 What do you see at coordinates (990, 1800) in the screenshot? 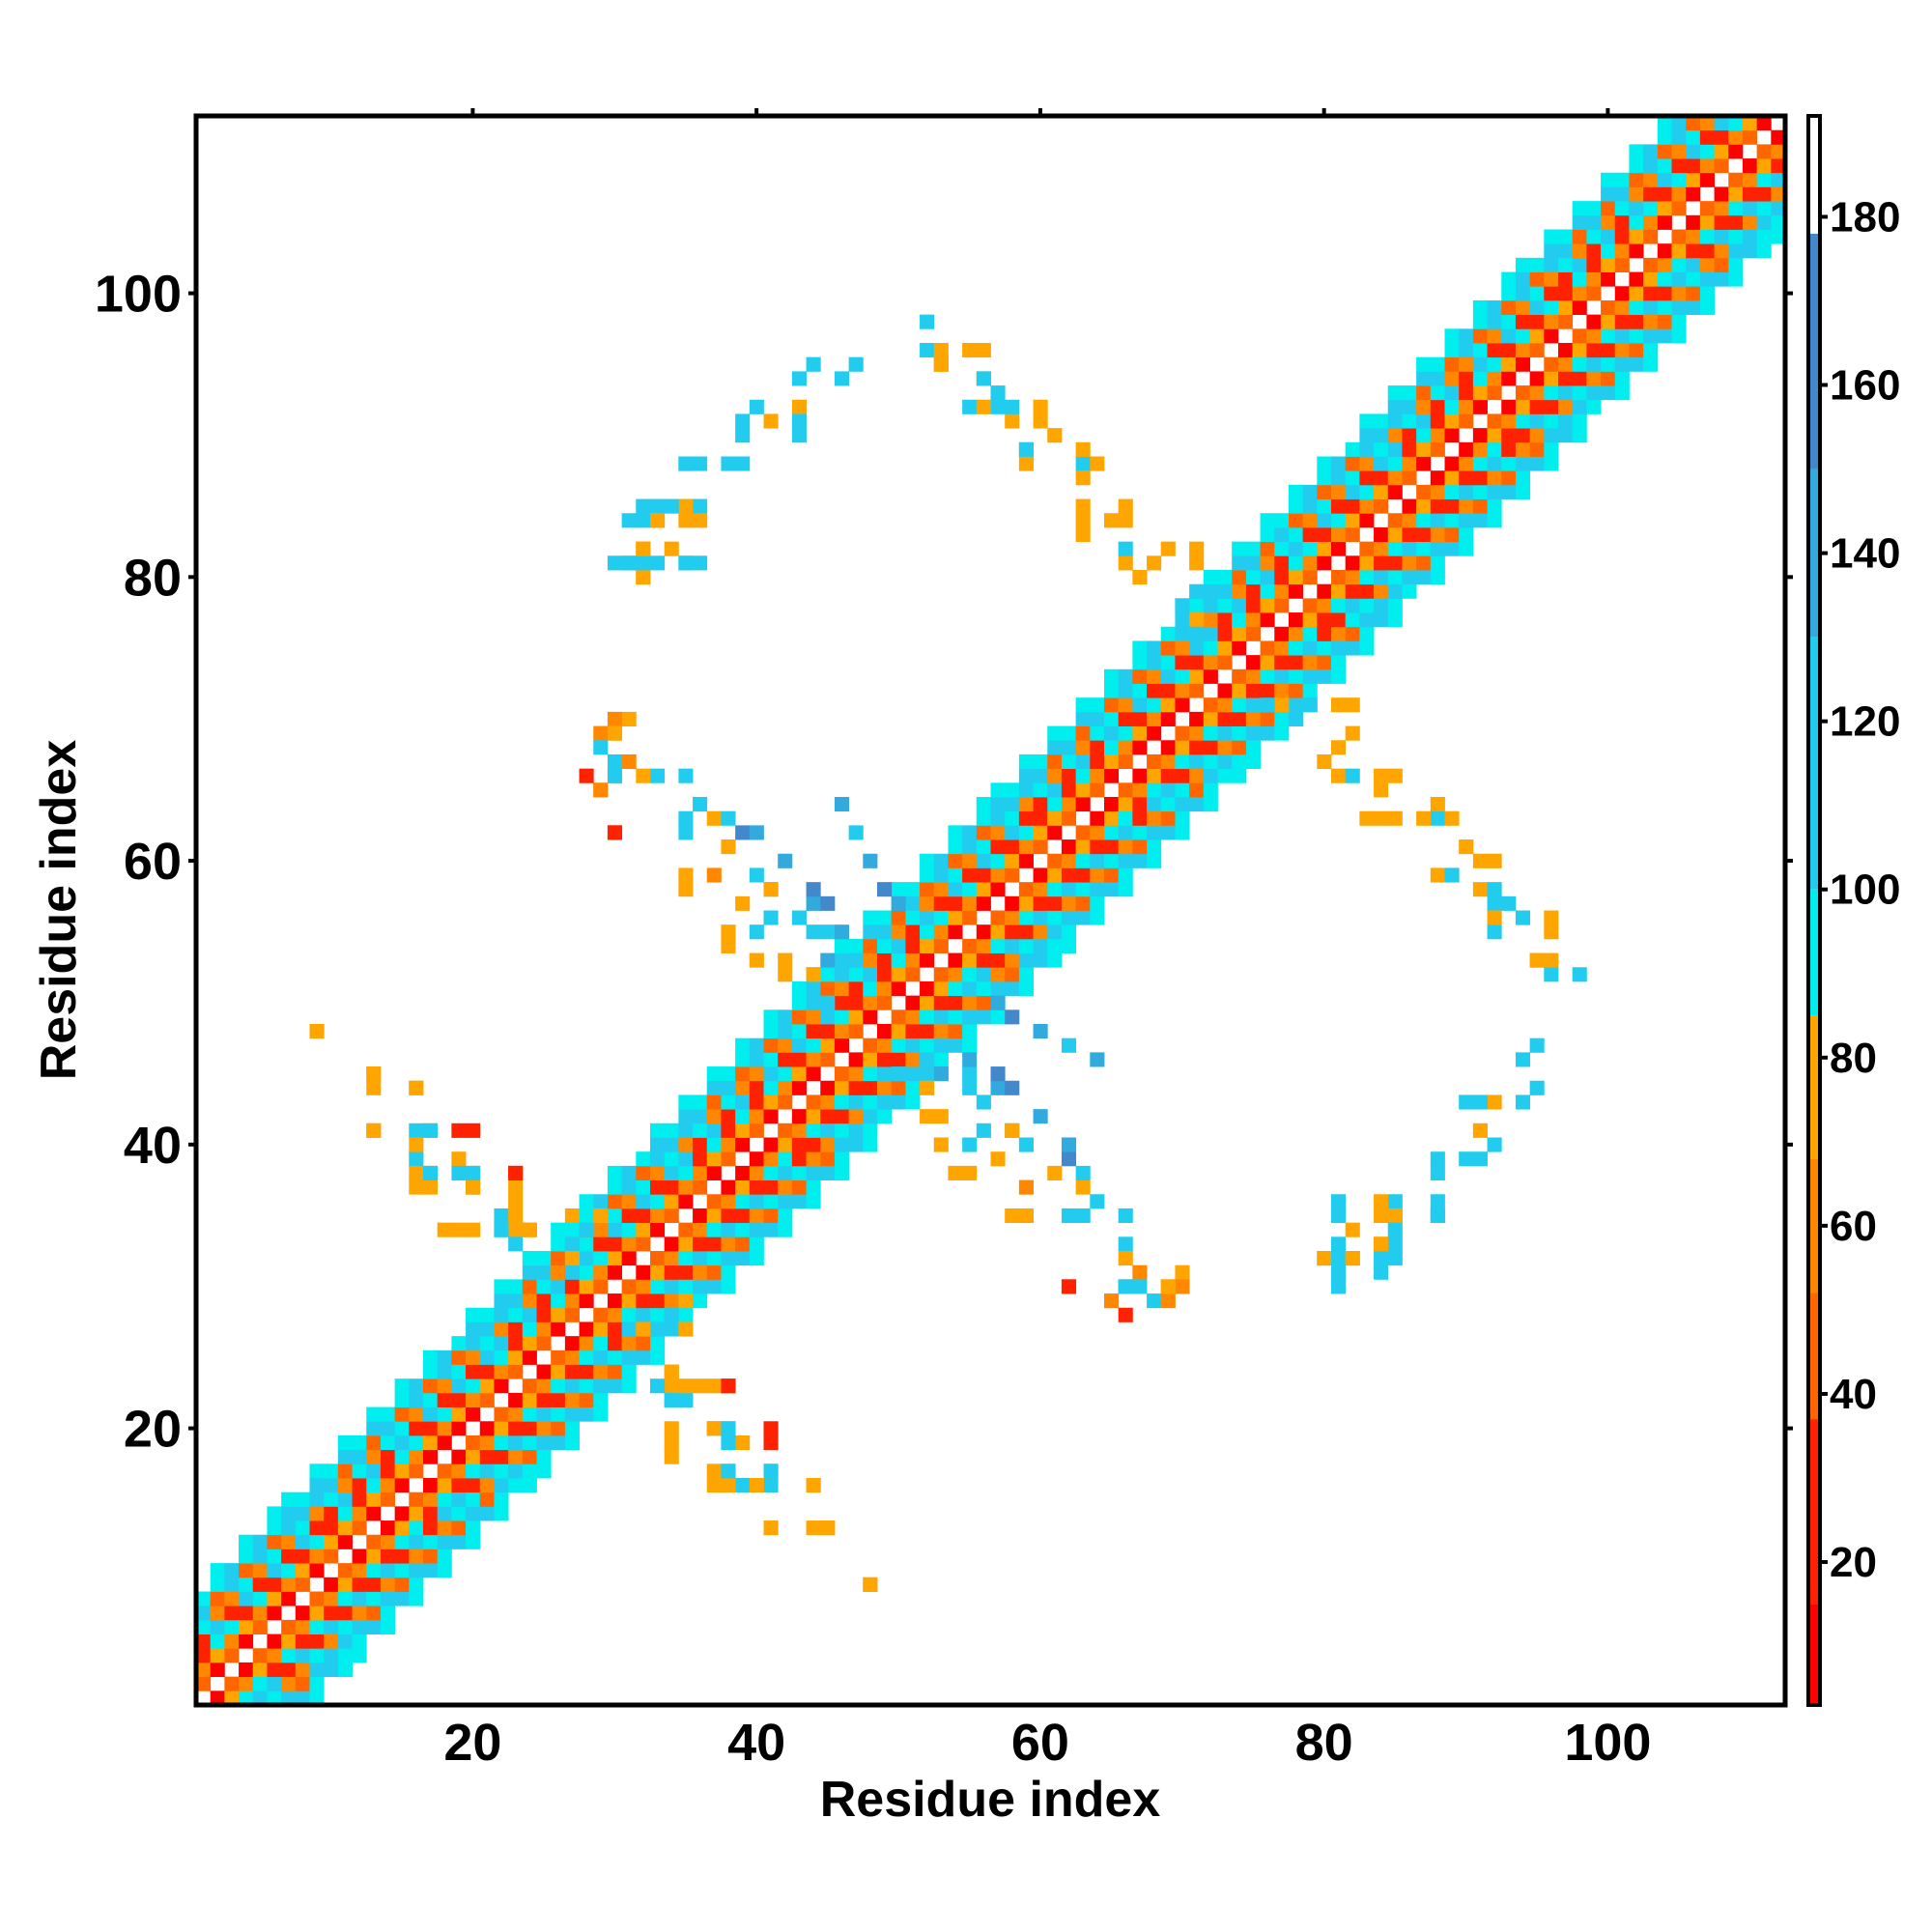
I see `x-axis-title: Residue index` at bounding box center [990, 1800].